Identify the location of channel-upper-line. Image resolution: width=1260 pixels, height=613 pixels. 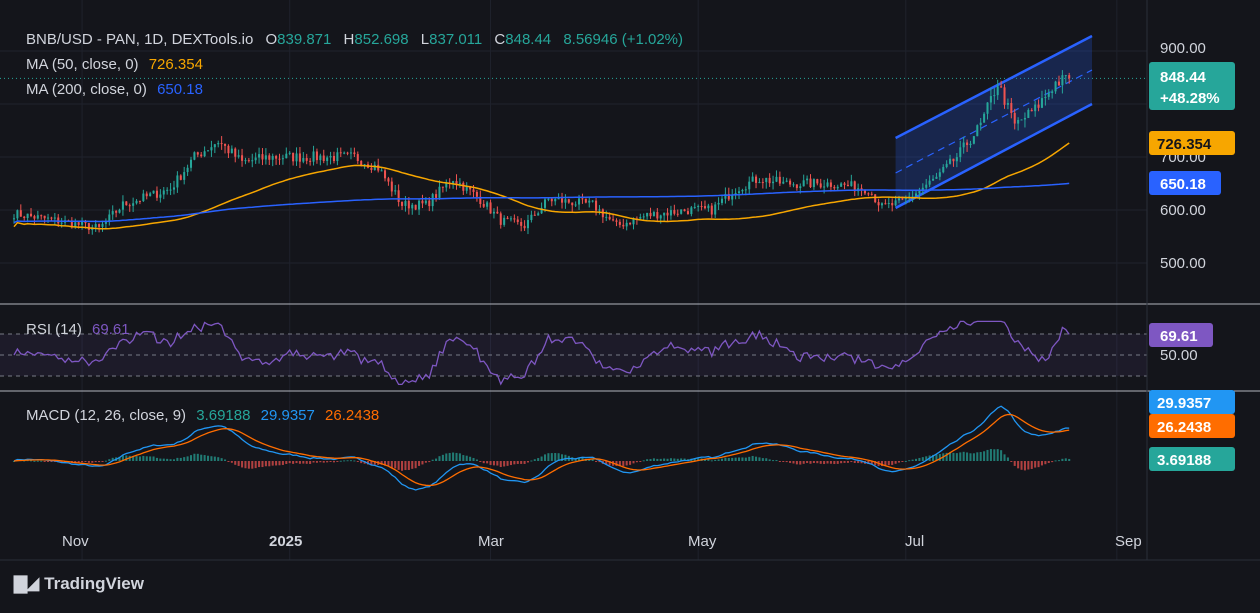
(994, 87).